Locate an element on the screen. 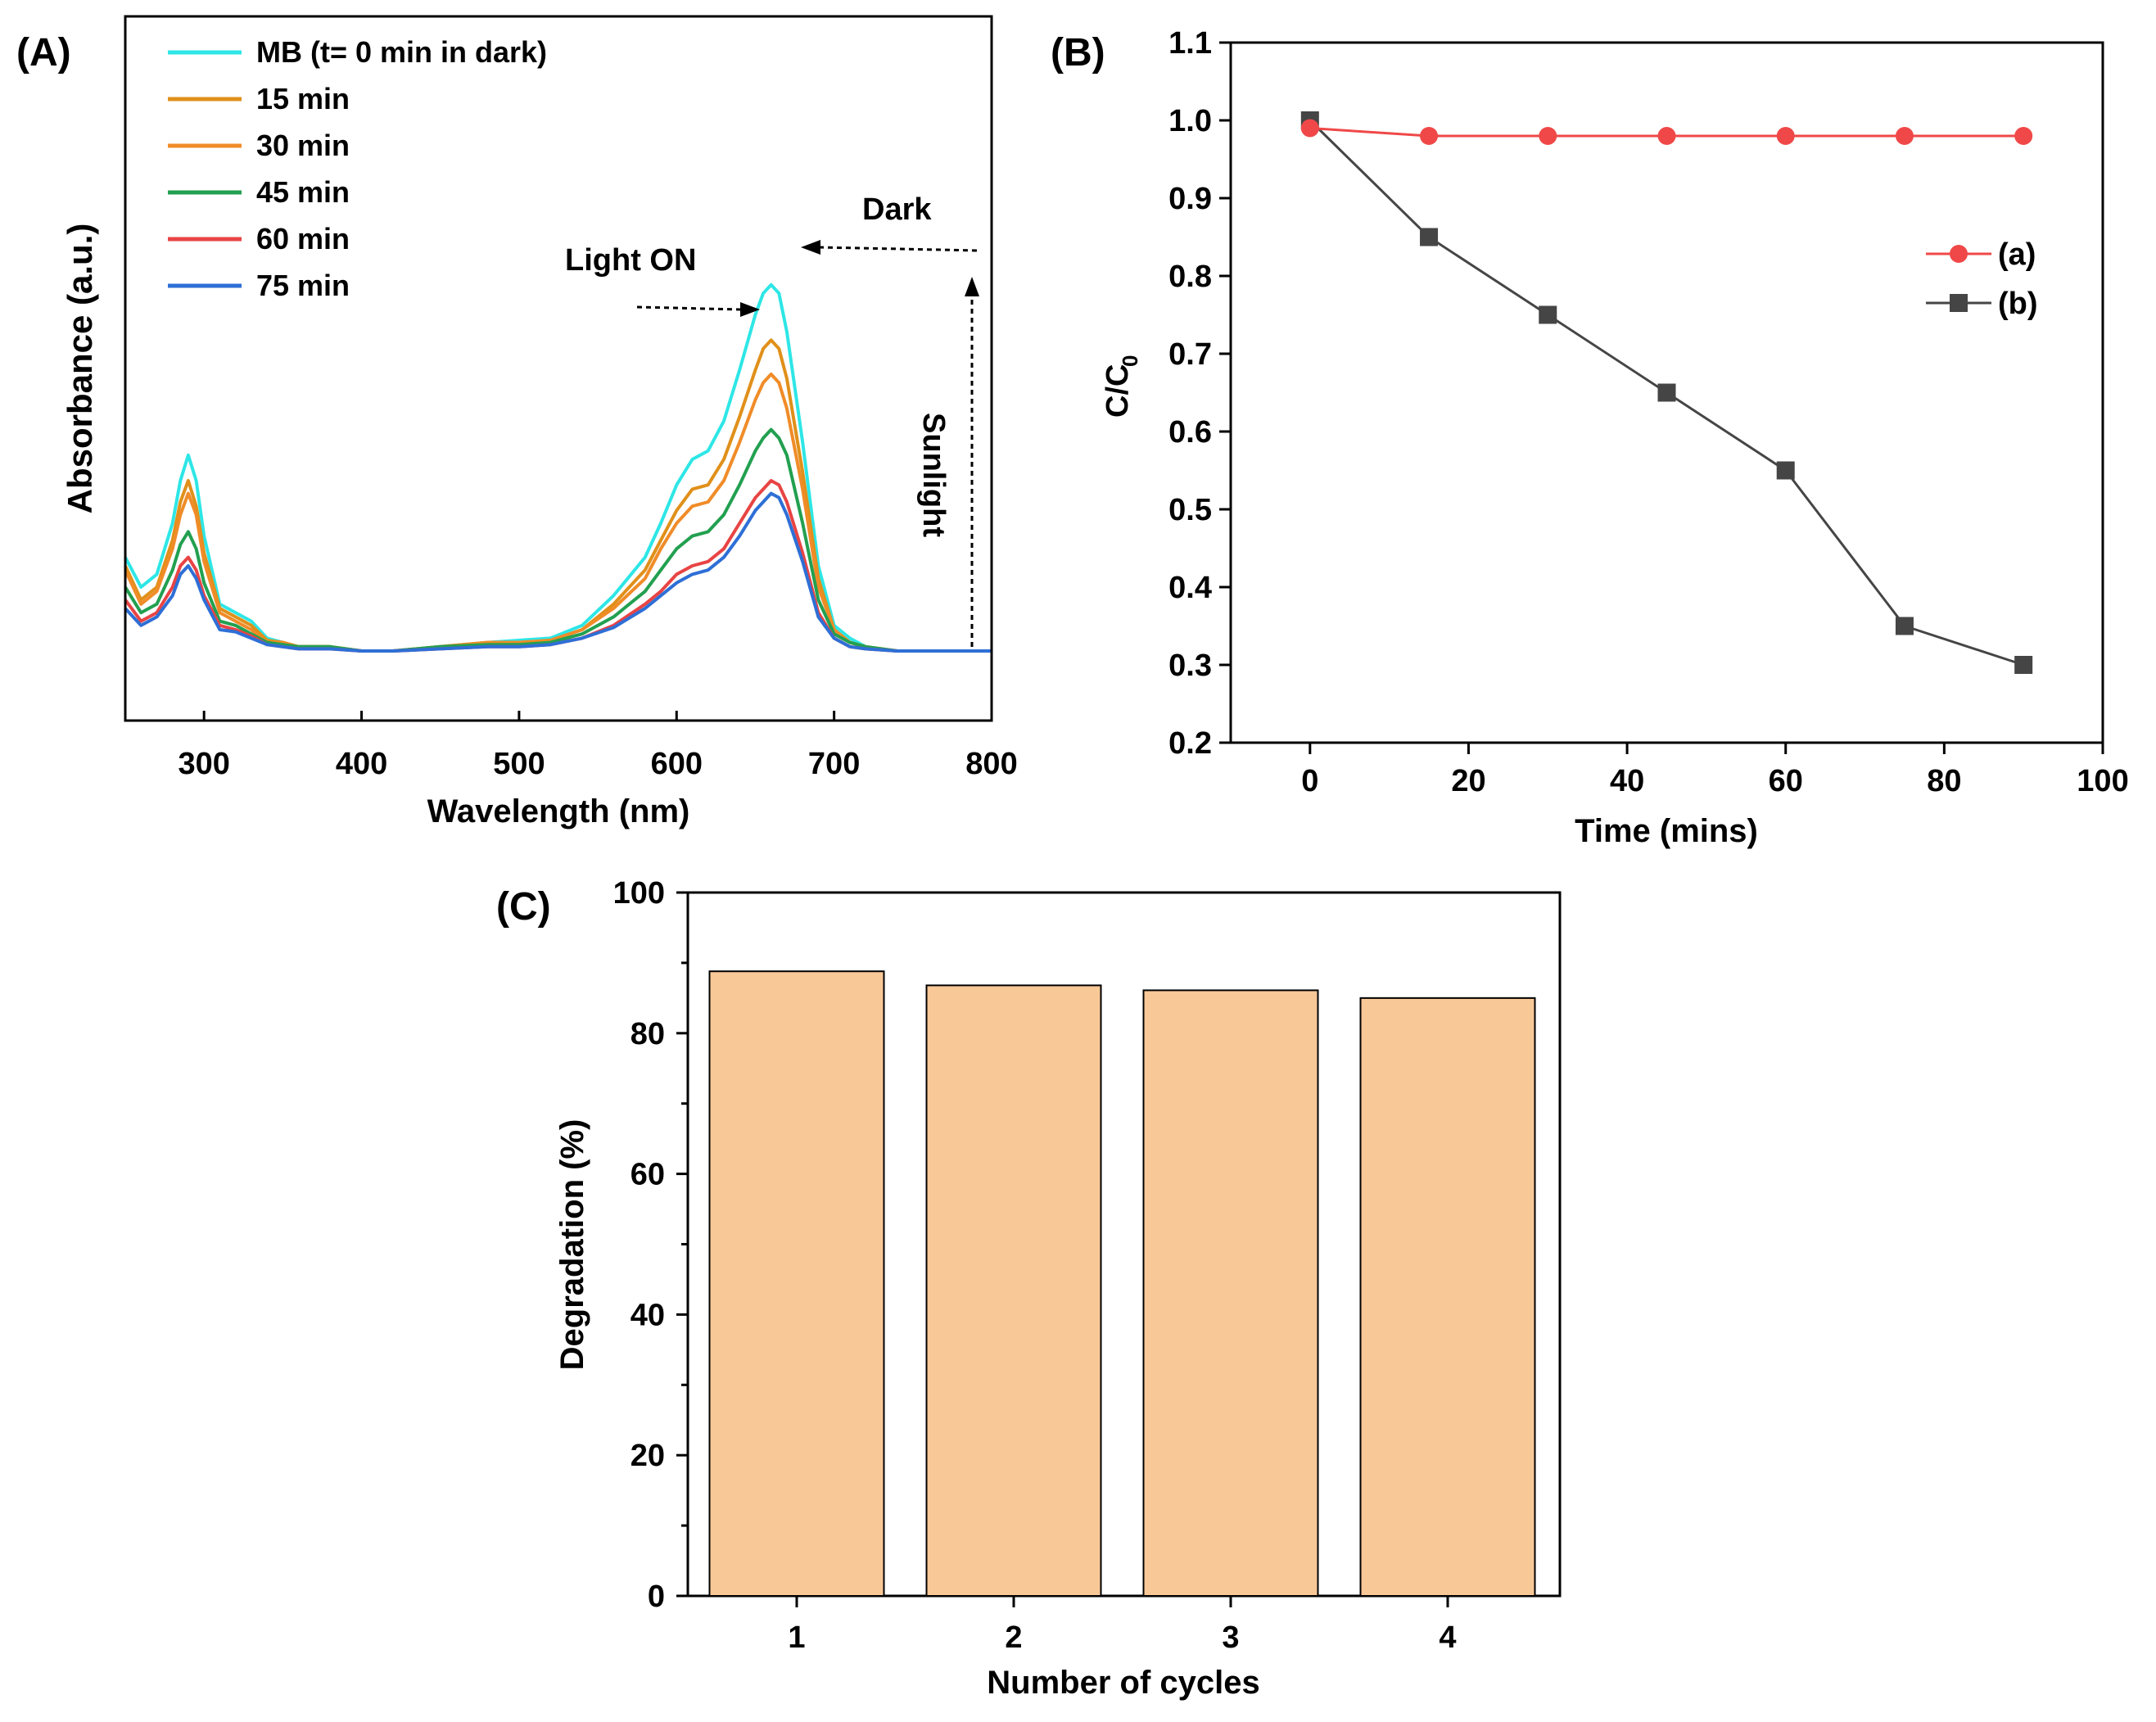 This screenshot has height=1722, width=2156. panel-b-x-tick-label: 0 is located at coordinates (1309, 781).